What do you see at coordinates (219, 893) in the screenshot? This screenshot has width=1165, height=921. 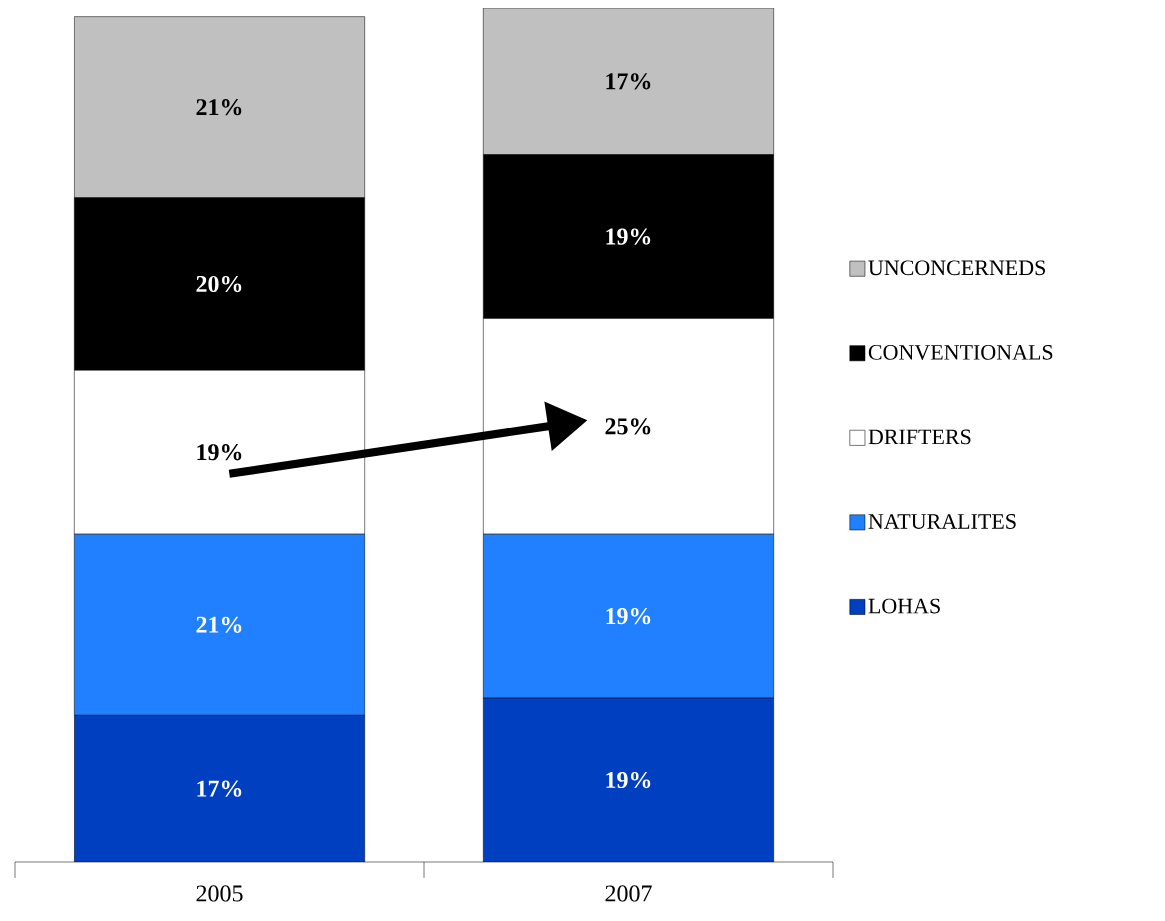 I see `x-tick-label: 2005` at bounding box center [219, 893].